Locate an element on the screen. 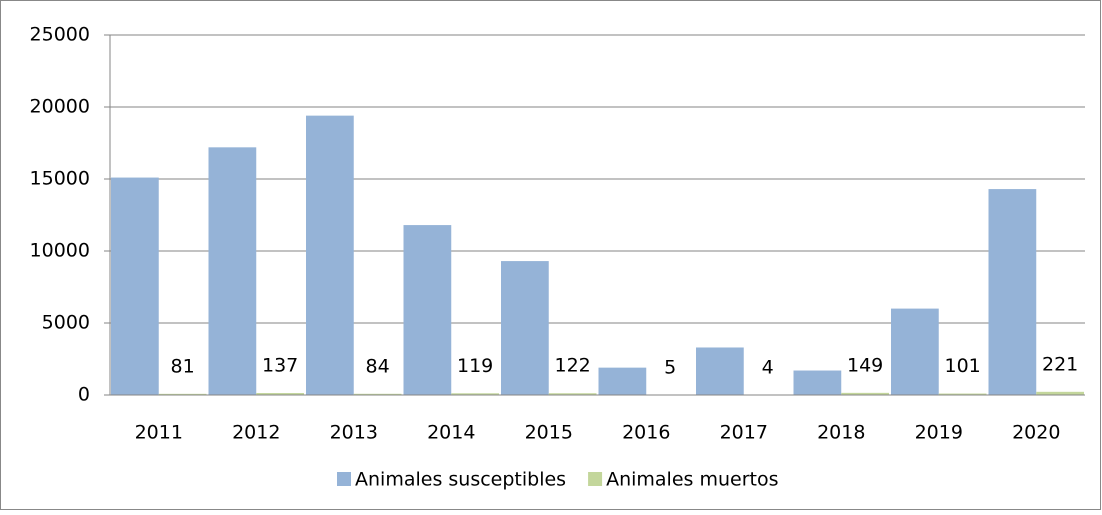 The height and width of the screenshot is (515, 1102). x-tick-label: 2014 is located at coordinates (451, 433).